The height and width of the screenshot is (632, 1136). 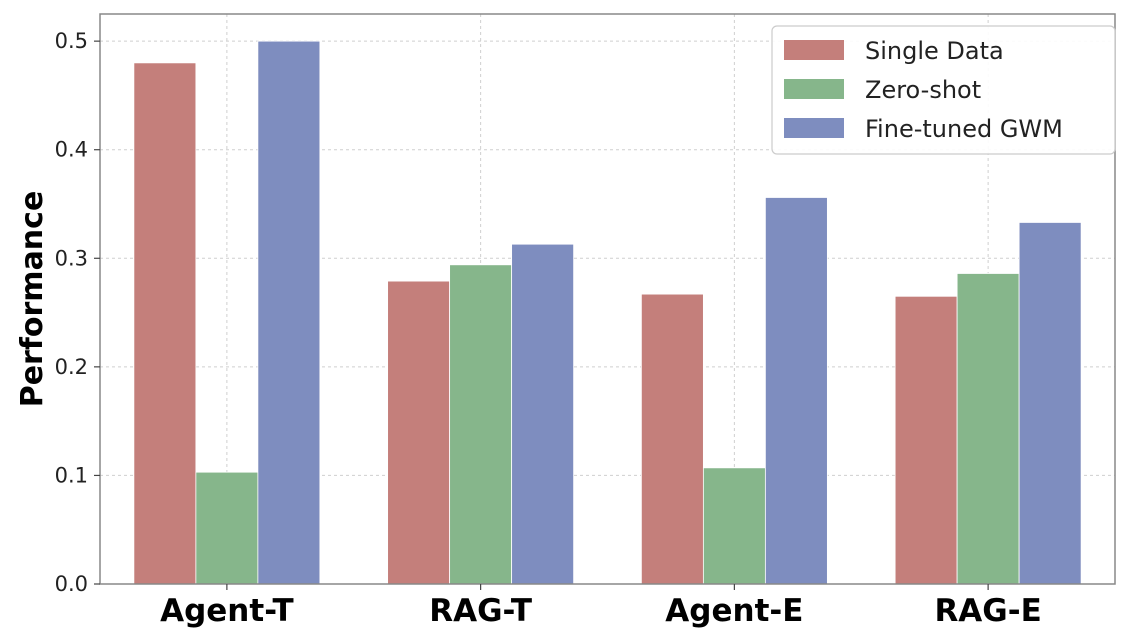 What do you see at coordinates (1050, 403) in the screenshot?
I see `bar-fine-tuned-gwm-rag-e` at bounding box center [1050, 403].